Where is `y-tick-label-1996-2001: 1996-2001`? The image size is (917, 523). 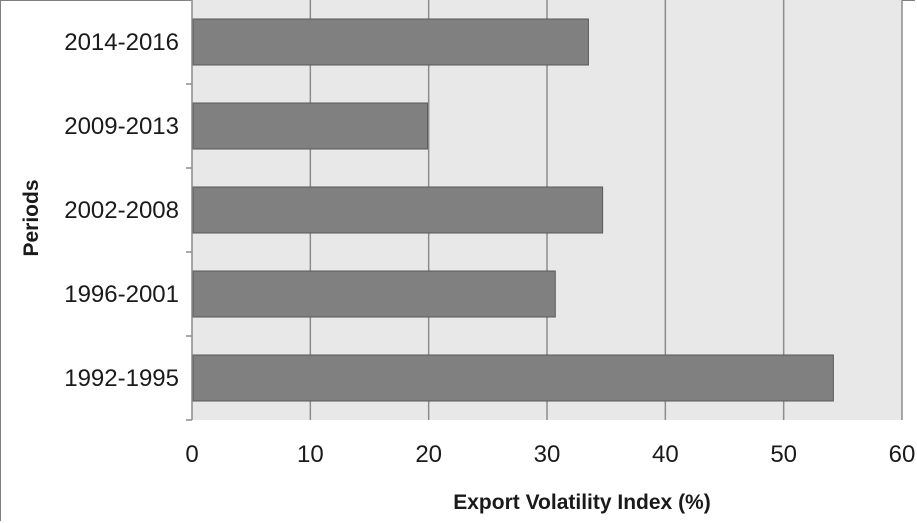
y-tick-label-1996-2001: 1996-2001 is located at coordinates (121, 294).